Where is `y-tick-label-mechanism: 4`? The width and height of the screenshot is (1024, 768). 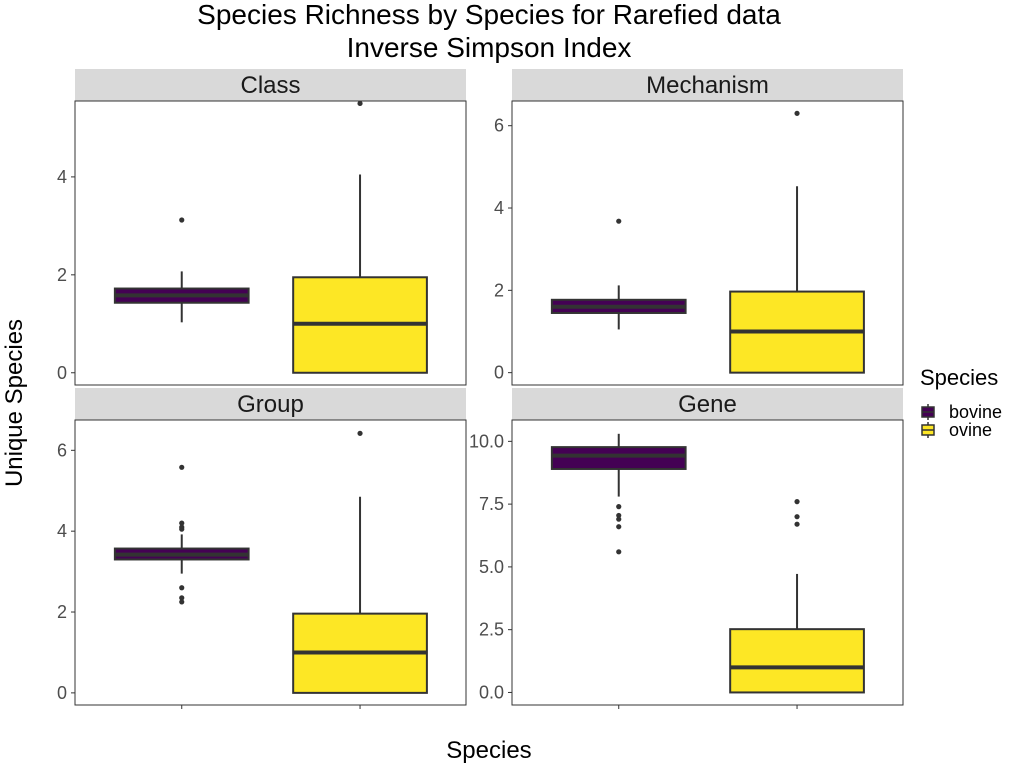
y-tick-label-mechanism: 4 is located at coordinates (499, 208).